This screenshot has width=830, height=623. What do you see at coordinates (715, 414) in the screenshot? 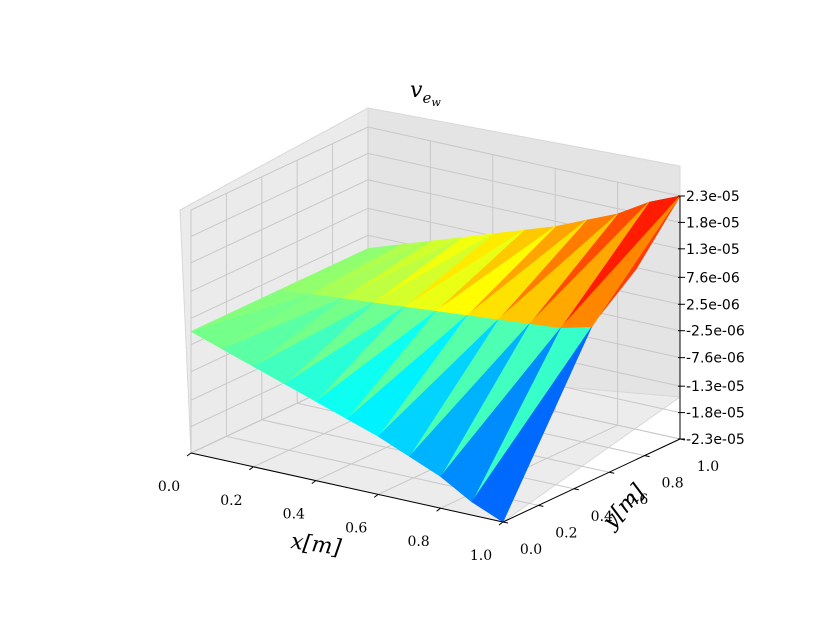
I see `z-tick-label-8: -1.8e-05` at bounding box center [715, 414].